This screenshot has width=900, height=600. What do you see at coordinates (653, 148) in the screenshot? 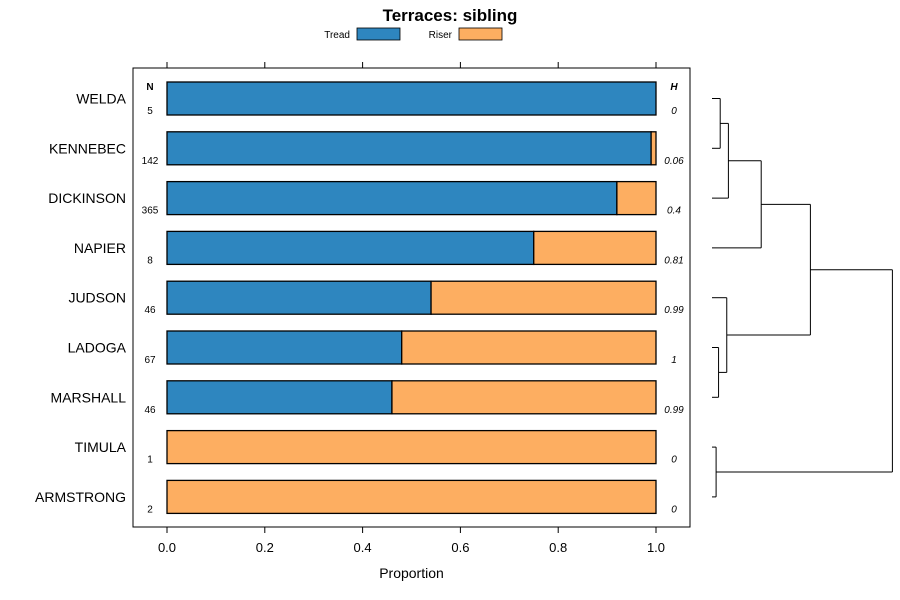
I see `bar-riser-kennebec` at bounding box center [653, 148].